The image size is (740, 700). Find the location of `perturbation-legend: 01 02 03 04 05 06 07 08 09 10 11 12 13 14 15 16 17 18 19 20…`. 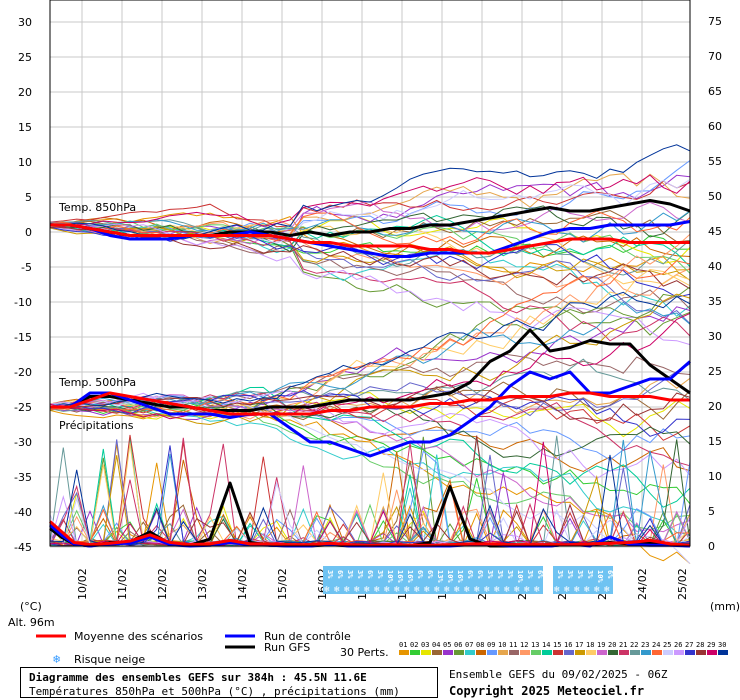

perturbation-legend: 01 02 03 04 05 06 07 08 09 10 11 12 13 14 15 16 17 18 19 20… is located at coordinates (563, 648).